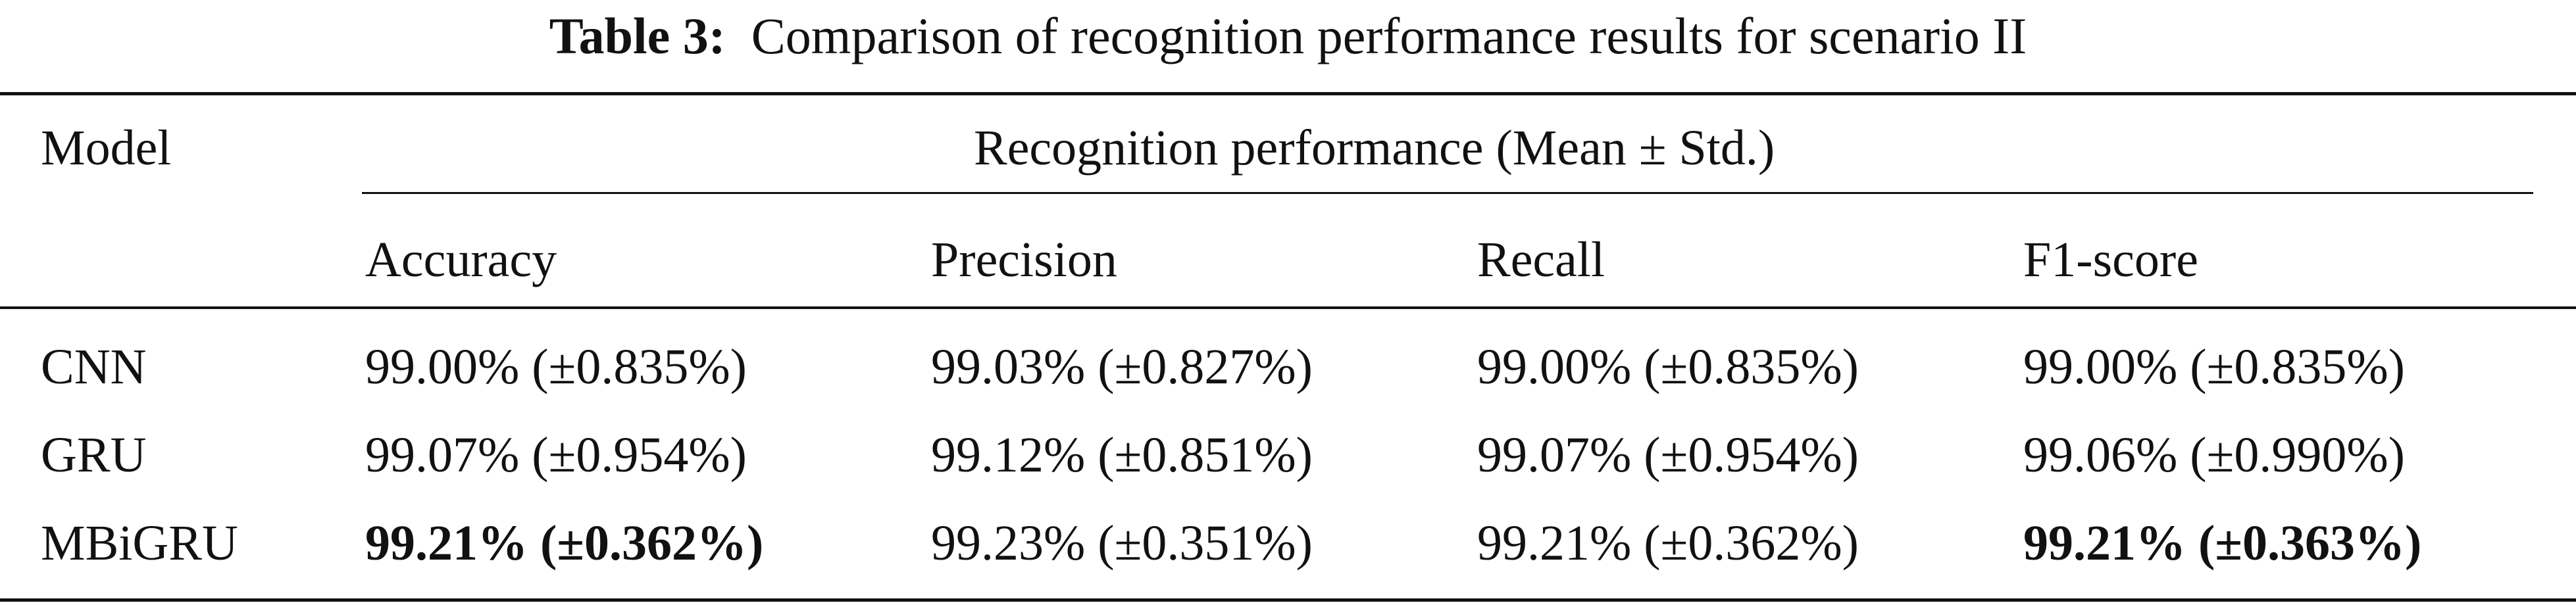 The width and height of the screenshot is (2576, 603). What do you see at coordinates (637, 35) in the screenshot?
I see `caption-label: Table 3:` at bounding box center [637, 35].